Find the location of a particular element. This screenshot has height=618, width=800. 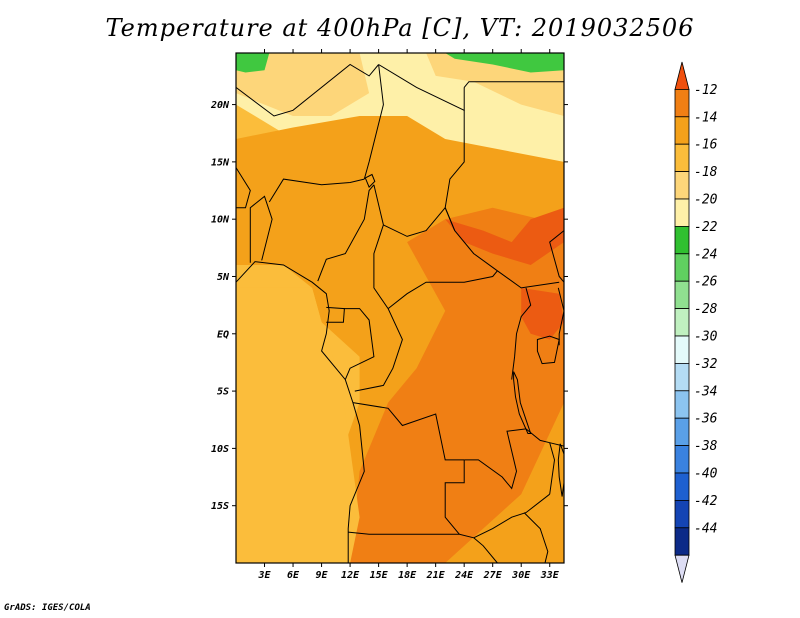

y-tick-label: 5S is located at coordinates (223, 392).